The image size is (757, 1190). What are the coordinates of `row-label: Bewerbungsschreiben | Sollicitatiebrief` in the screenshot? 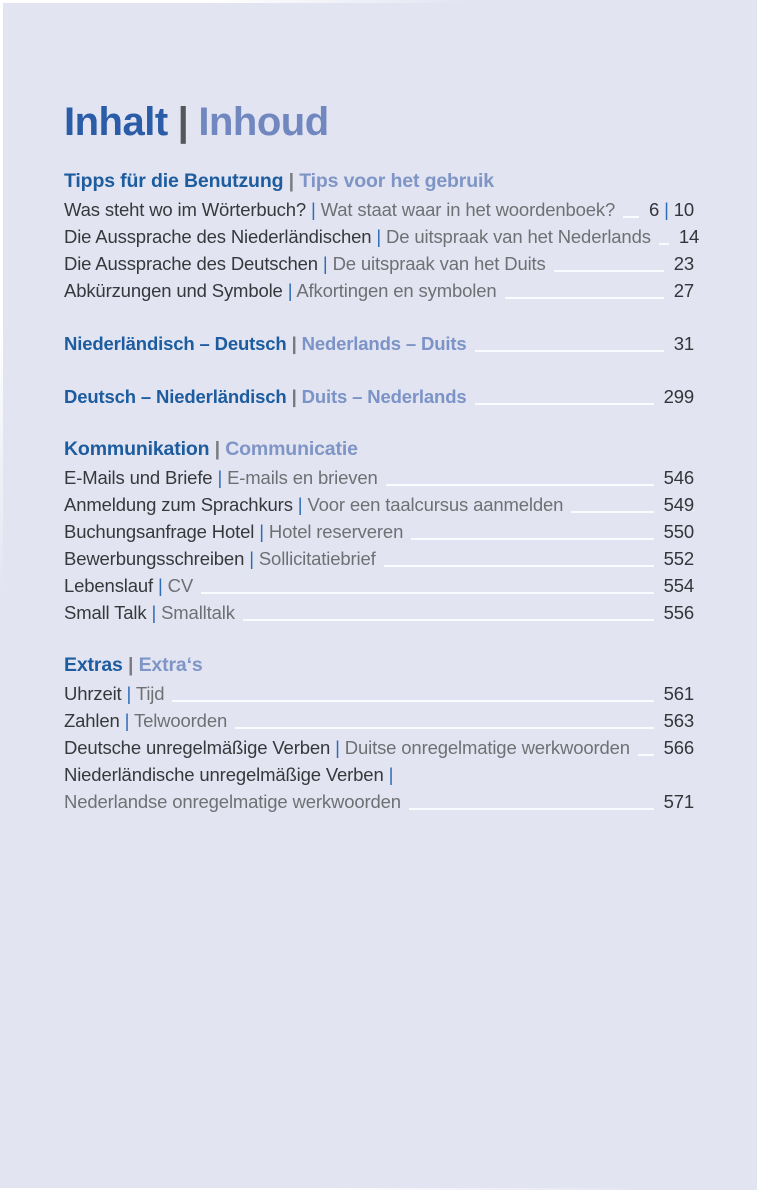 It's located at (220, 558).